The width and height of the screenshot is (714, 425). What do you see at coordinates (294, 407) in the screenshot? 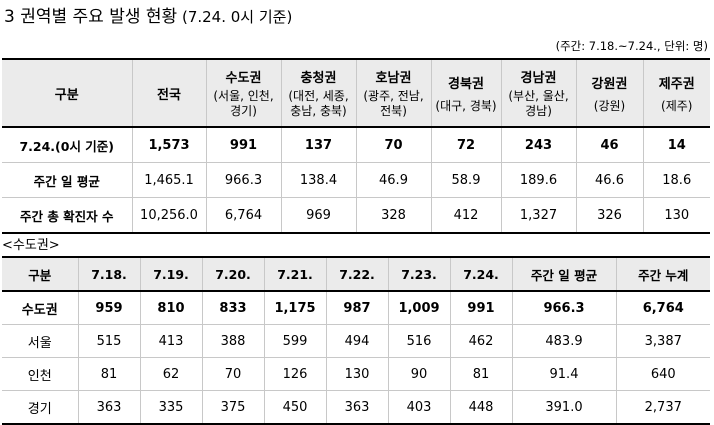
I see `table-cell: 450` at bounding box center [294, 407].